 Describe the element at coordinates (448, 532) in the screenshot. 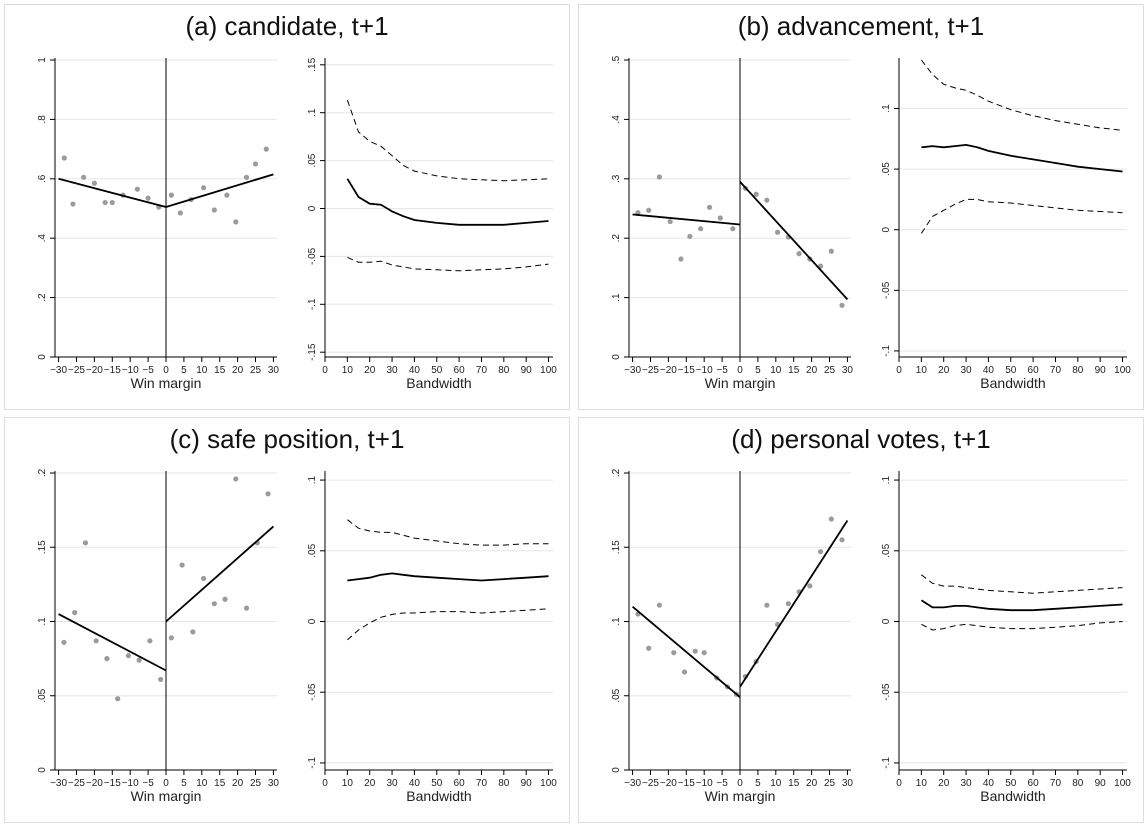

I see `ci-bound-line` at that location.